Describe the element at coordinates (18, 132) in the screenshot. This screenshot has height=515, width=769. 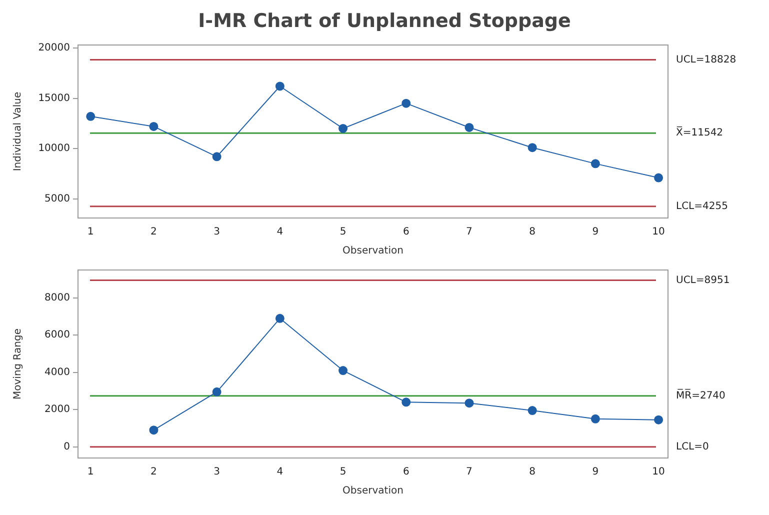
I see `y-axis-title: Individual Value` at that location.